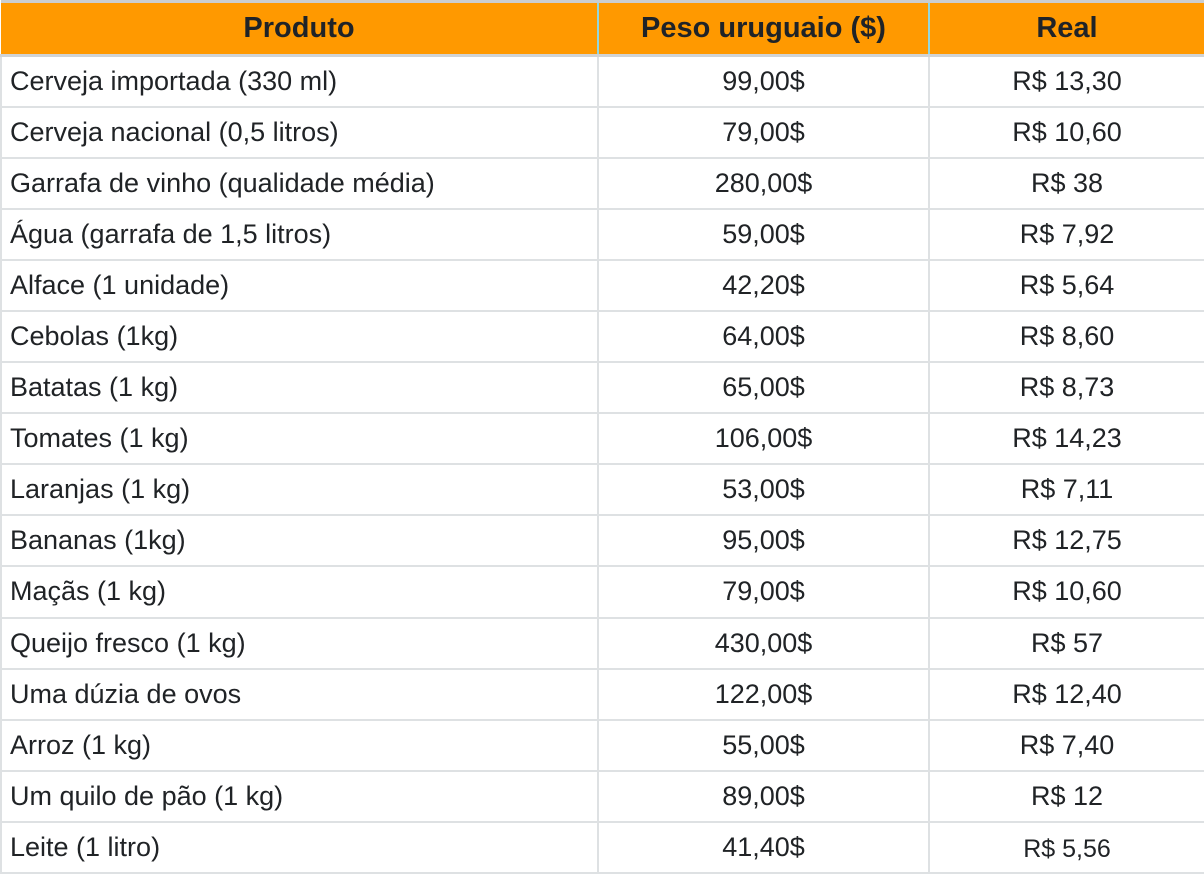  Describe the element at coordinates (1066, 285) in the screenshot. I see `cell-real: R$ 5,64` at that location.